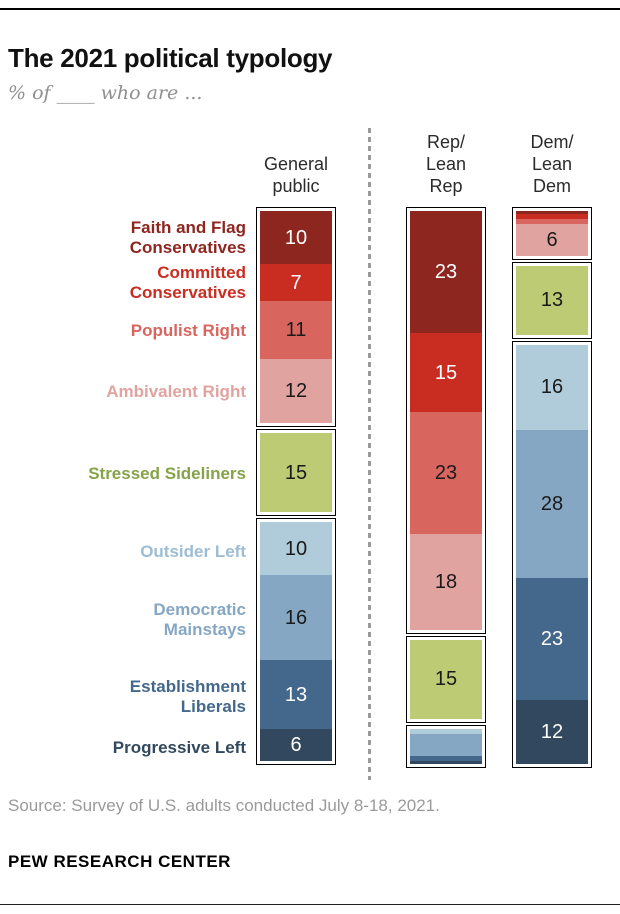 The height and width of the screenshot is (914, 620). I want to click on bar-box: 13, so click(552, 300).